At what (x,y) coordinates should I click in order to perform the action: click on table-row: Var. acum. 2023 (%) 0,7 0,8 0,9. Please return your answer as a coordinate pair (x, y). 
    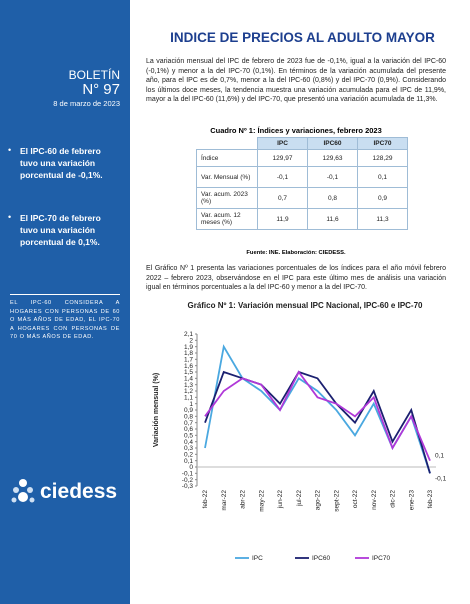
    Looking at the image, I should click on (302, 198).